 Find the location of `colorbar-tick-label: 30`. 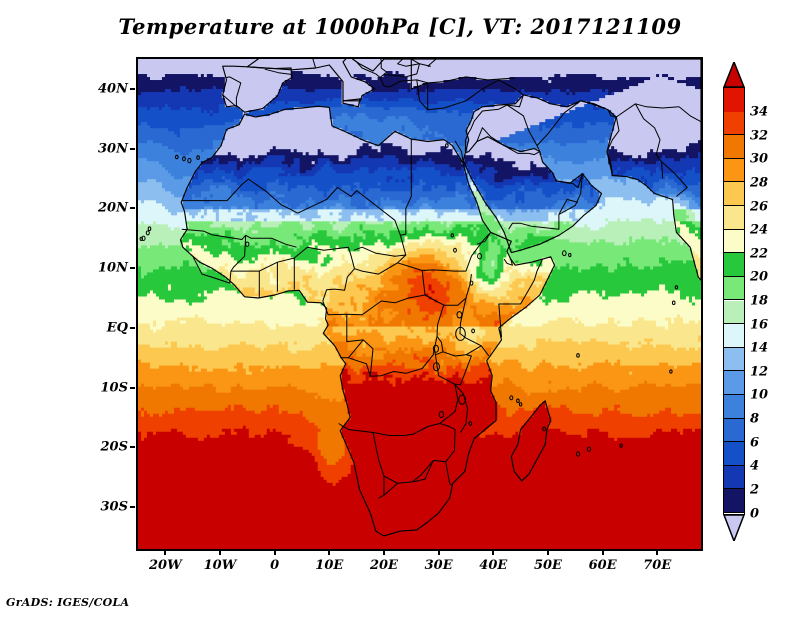

colorbar-tick-label: 30 is located at coordinates (759, 159).